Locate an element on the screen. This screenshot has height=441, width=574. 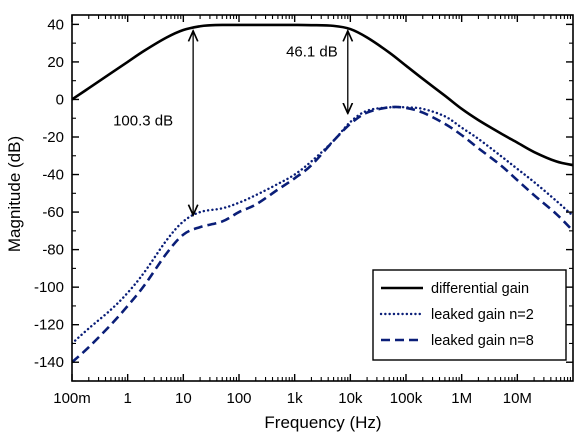
y-tick-label-3: -20 is located at coordinates (53, 137).